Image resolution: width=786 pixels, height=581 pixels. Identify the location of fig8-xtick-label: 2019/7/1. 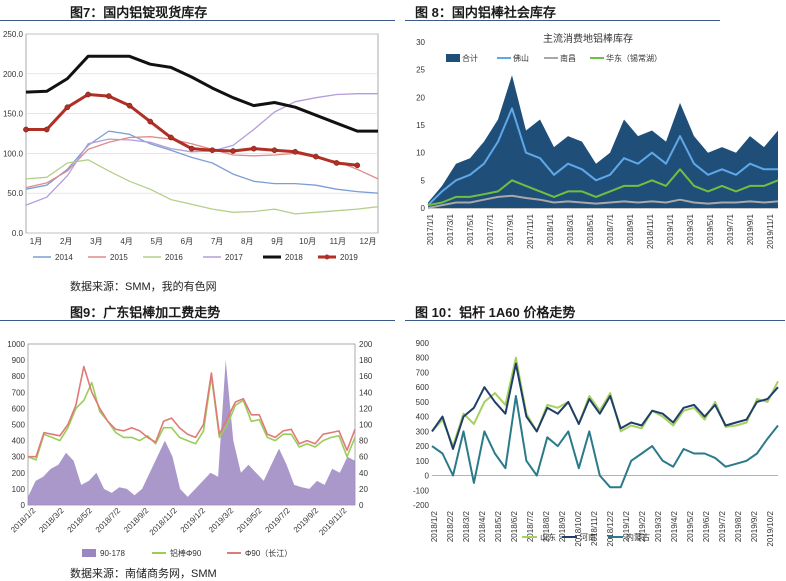
(730, 229).